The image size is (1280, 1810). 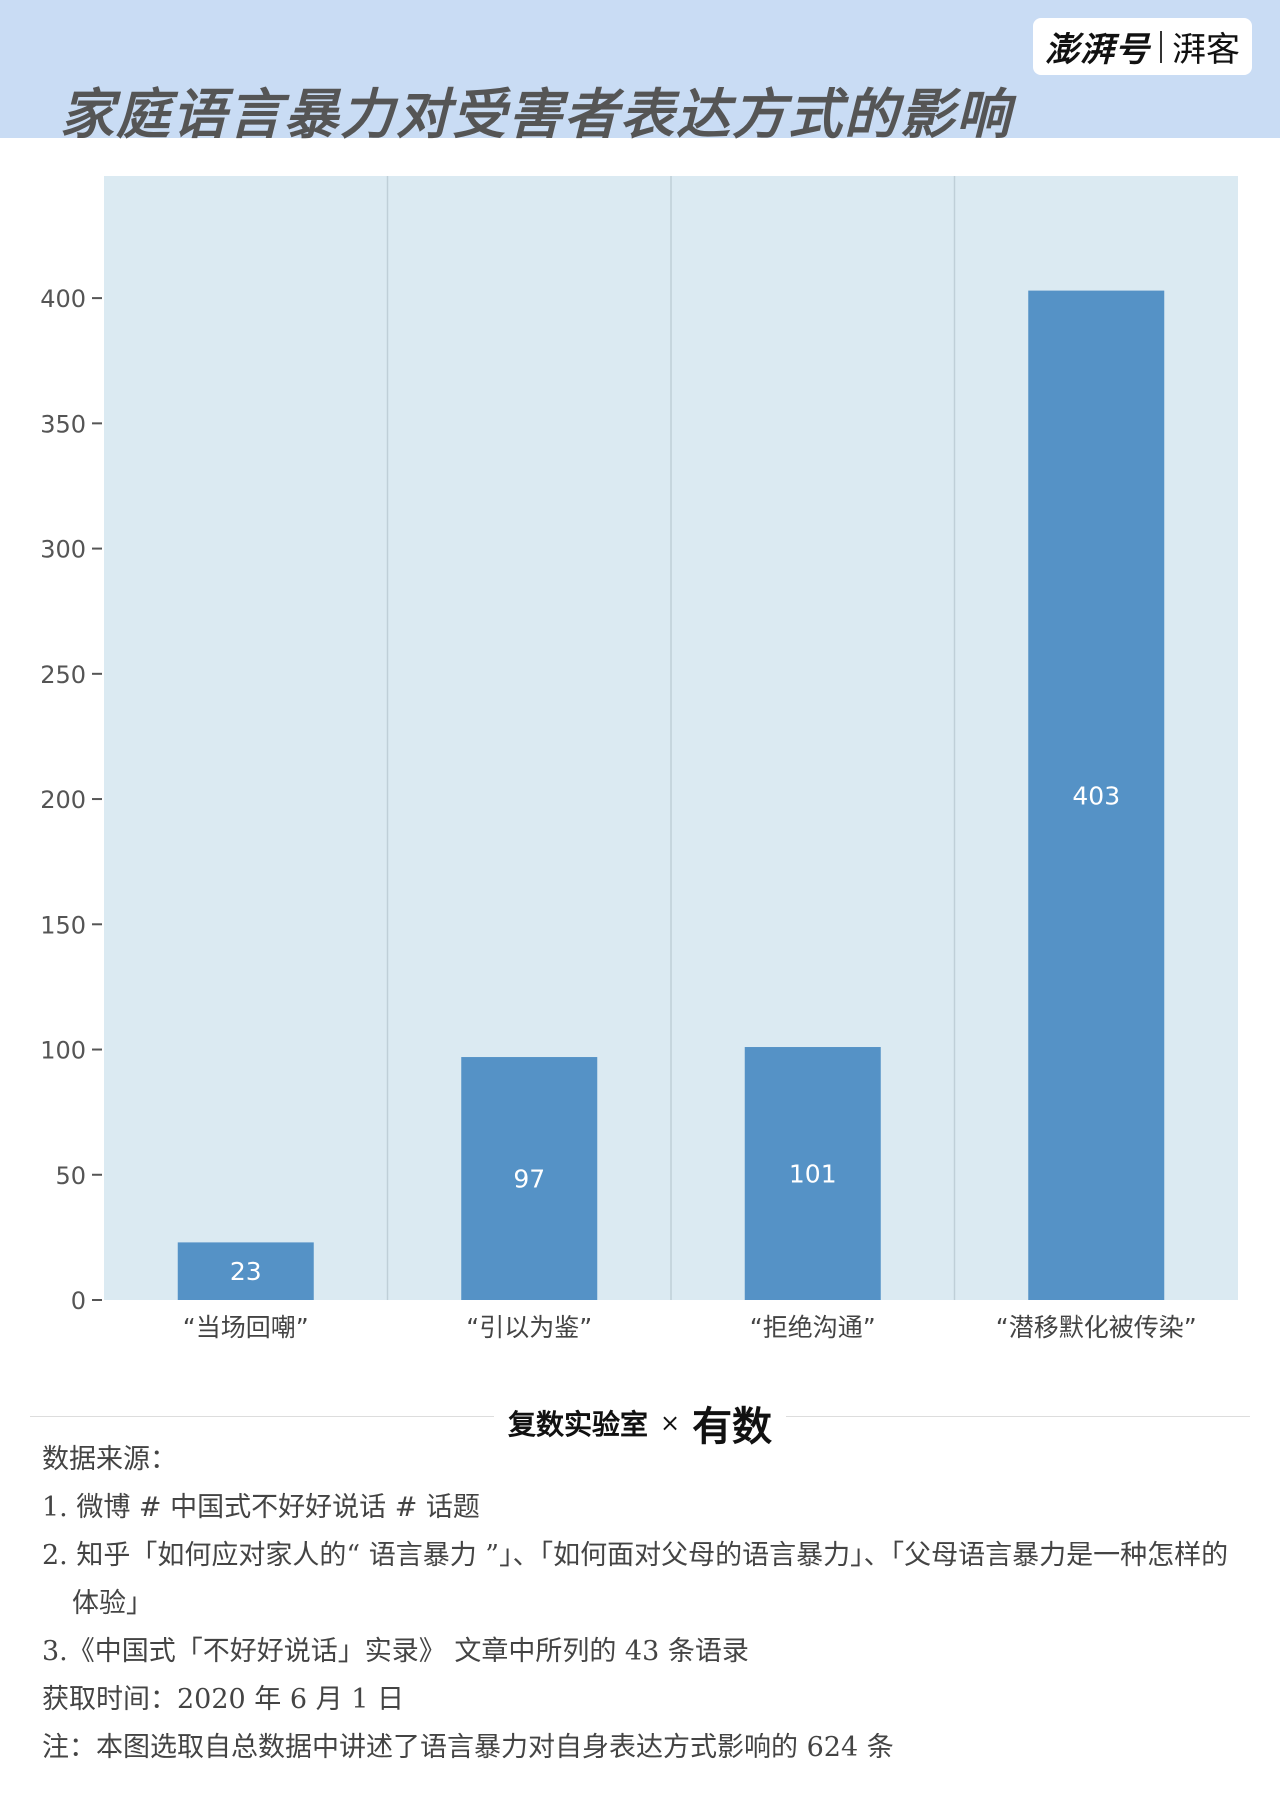 I want to click on credit-lab-name: 复数实验室, so click(x=577, y=1424).